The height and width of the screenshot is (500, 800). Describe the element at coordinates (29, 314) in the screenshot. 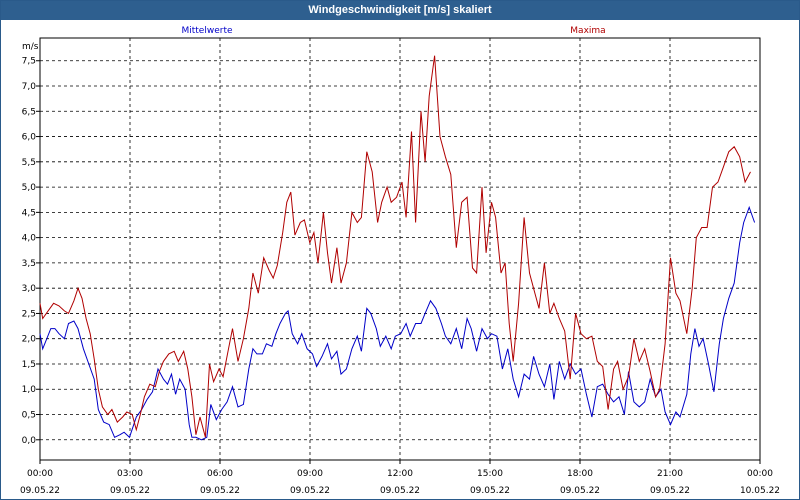

I see `y-tick-label: 2,5` at that location.